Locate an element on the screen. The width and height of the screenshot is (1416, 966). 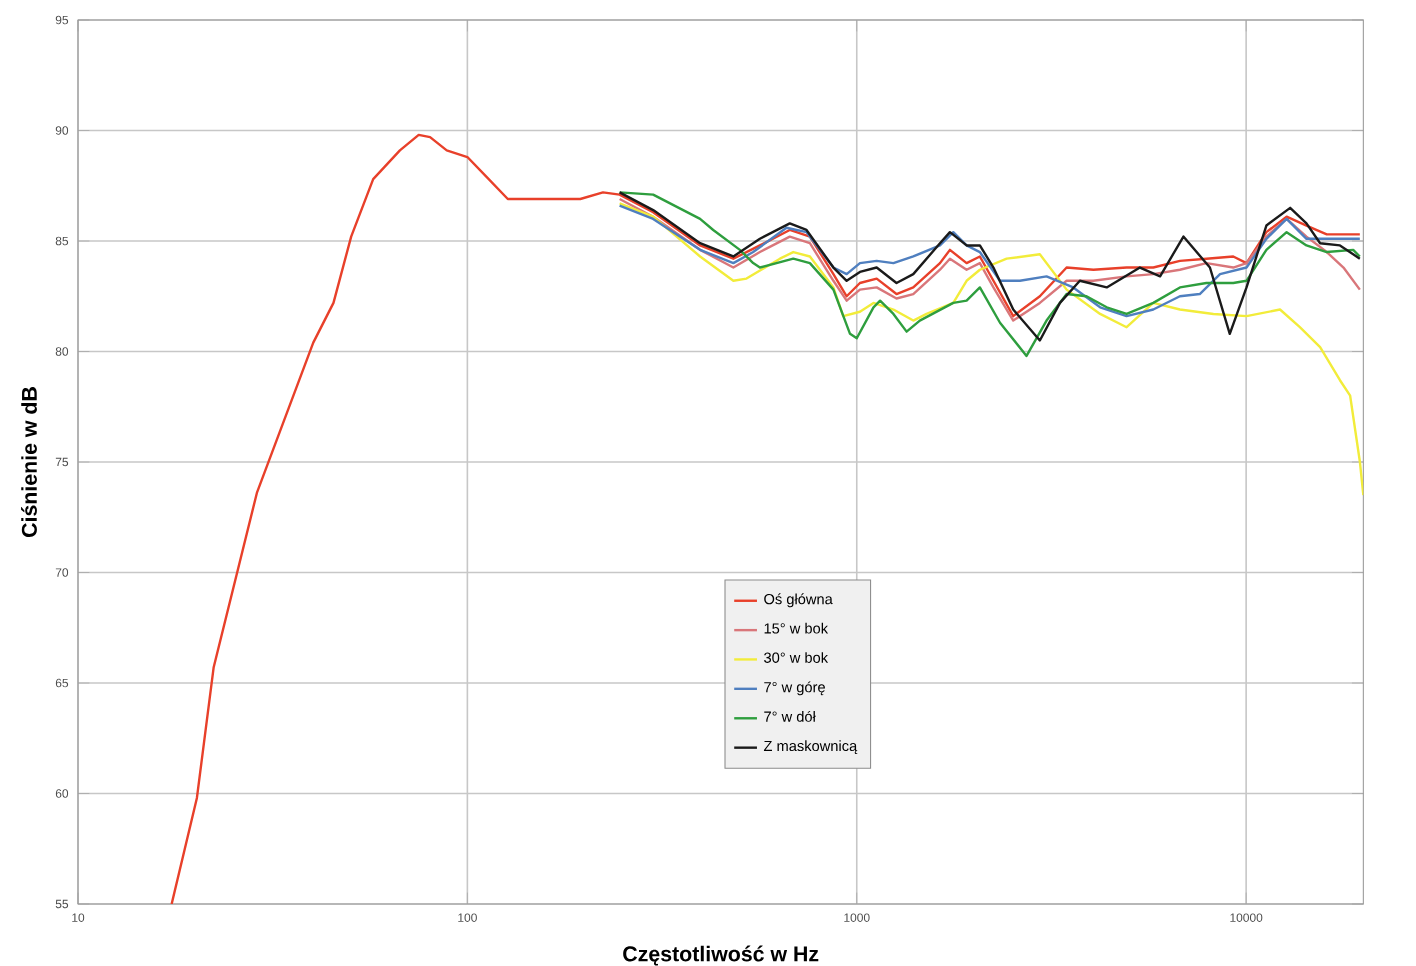
x-axis-title: Częstotliwość w Hz is located at coordinates (721, 955).